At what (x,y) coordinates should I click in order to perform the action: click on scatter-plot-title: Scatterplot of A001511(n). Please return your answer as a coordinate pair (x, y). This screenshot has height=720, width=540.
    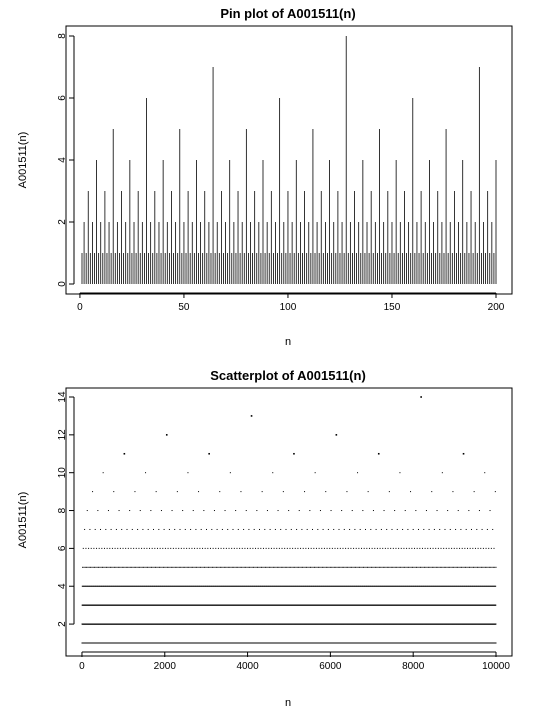
    Looking at the image, I should click on (288, 375).